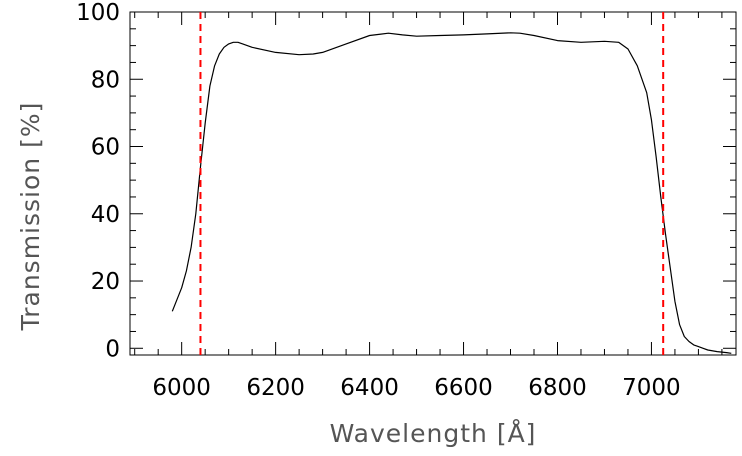 The height and width of the screenshot is (456, 742). What do you see at coordinates (105, 148) in the screenshot?
I see `y-tick-label: 60` at bounding box center [105, 148].